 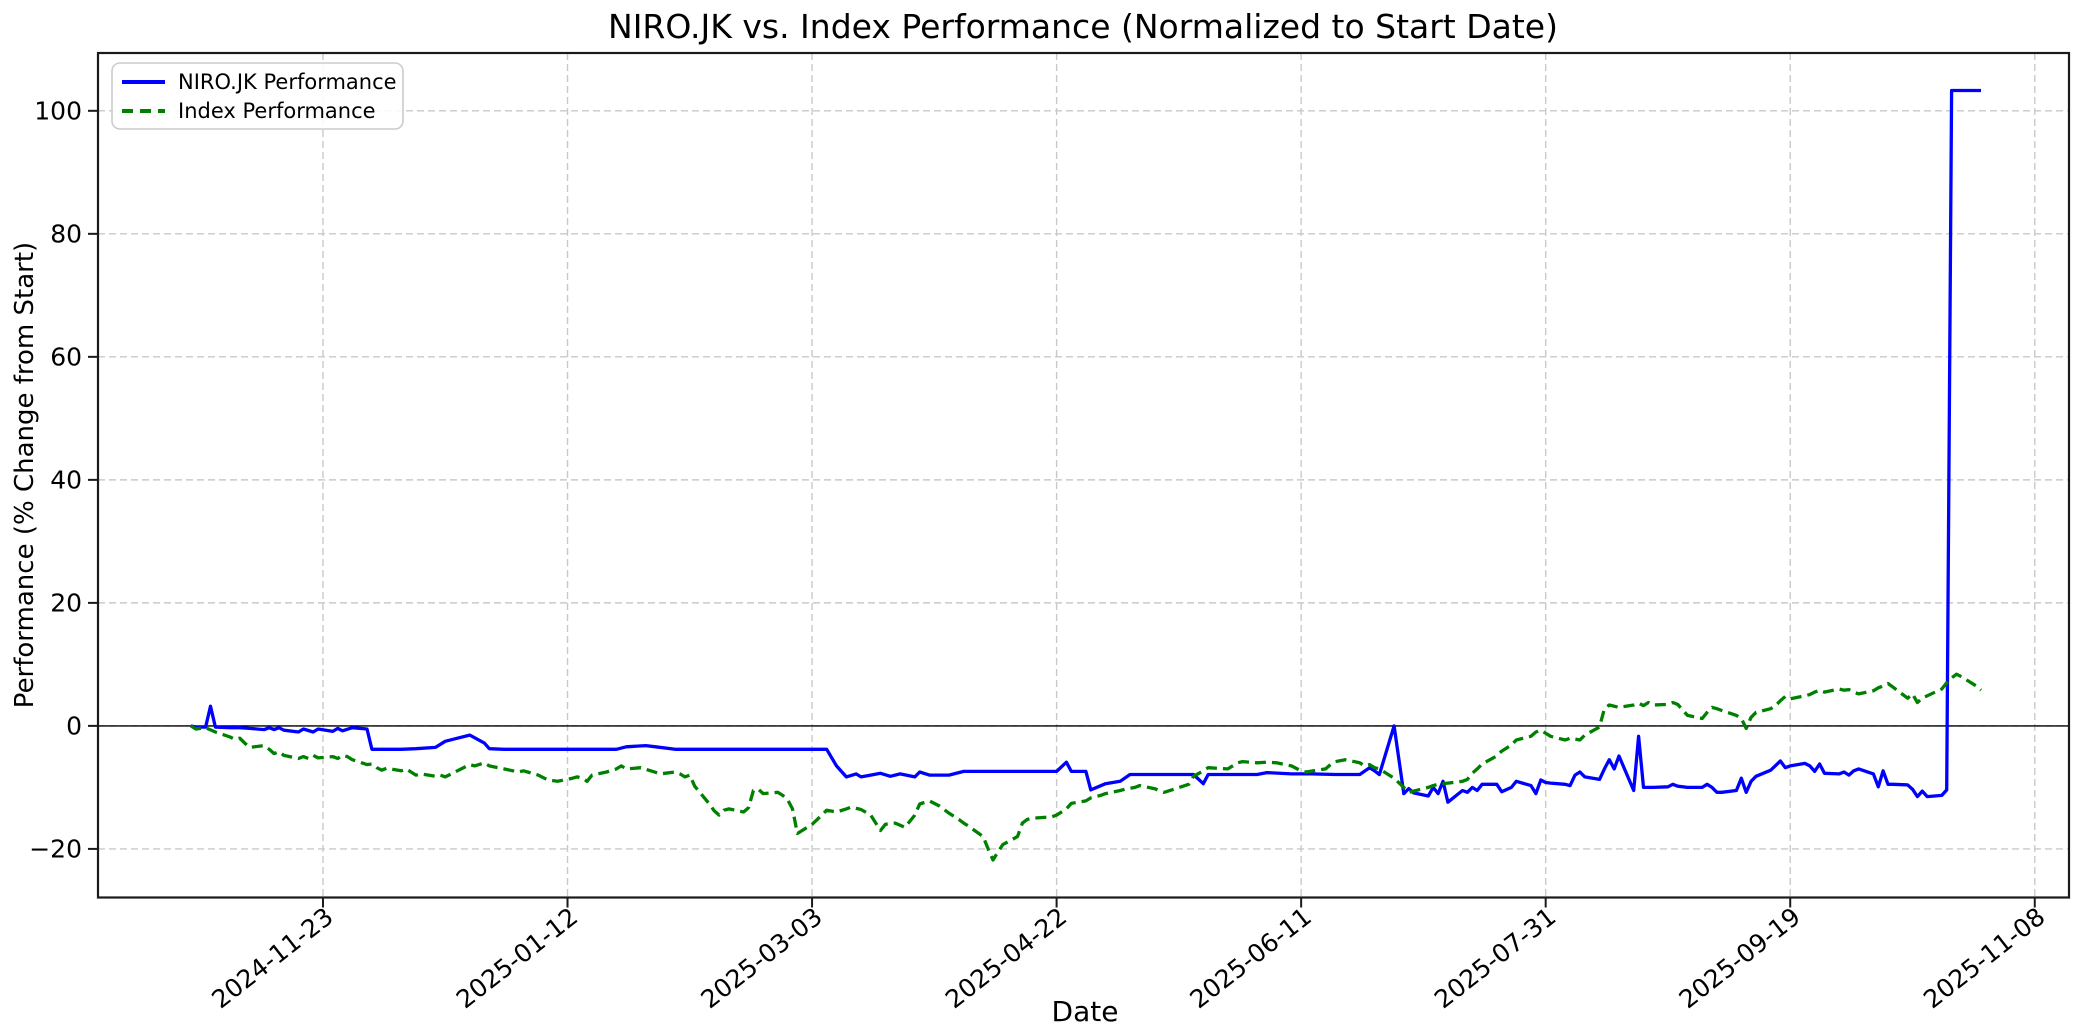 What do you see at coordinates (277, 111) in the screenshot?
I see `legend-index-label: Index Performance` at bounding box center [277, 111].